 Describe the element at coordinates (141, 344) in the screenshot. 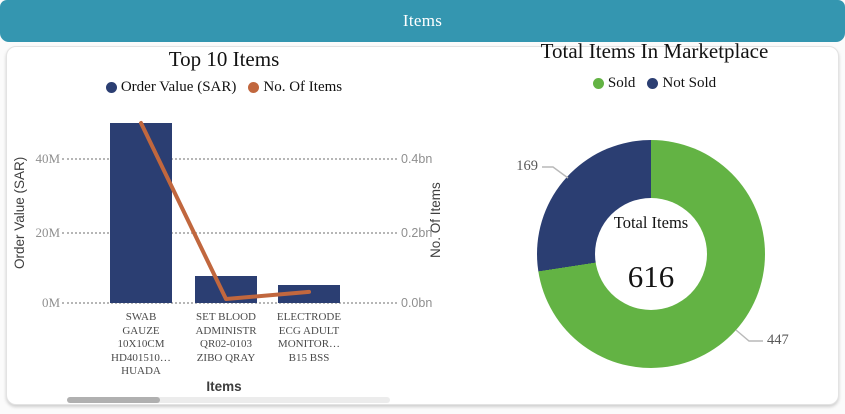

I see `category-label-swab-gauze: SWAB GAUZE 10X10CM HD401510… HUADA` at that location.